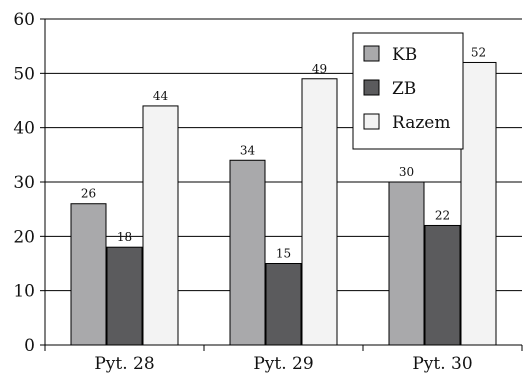 This screenshot has height=377, width=529. What do you see at coordinates (283, 254) in the screenshot?
I see `data-label: 15` at bounding box center [283, 254].